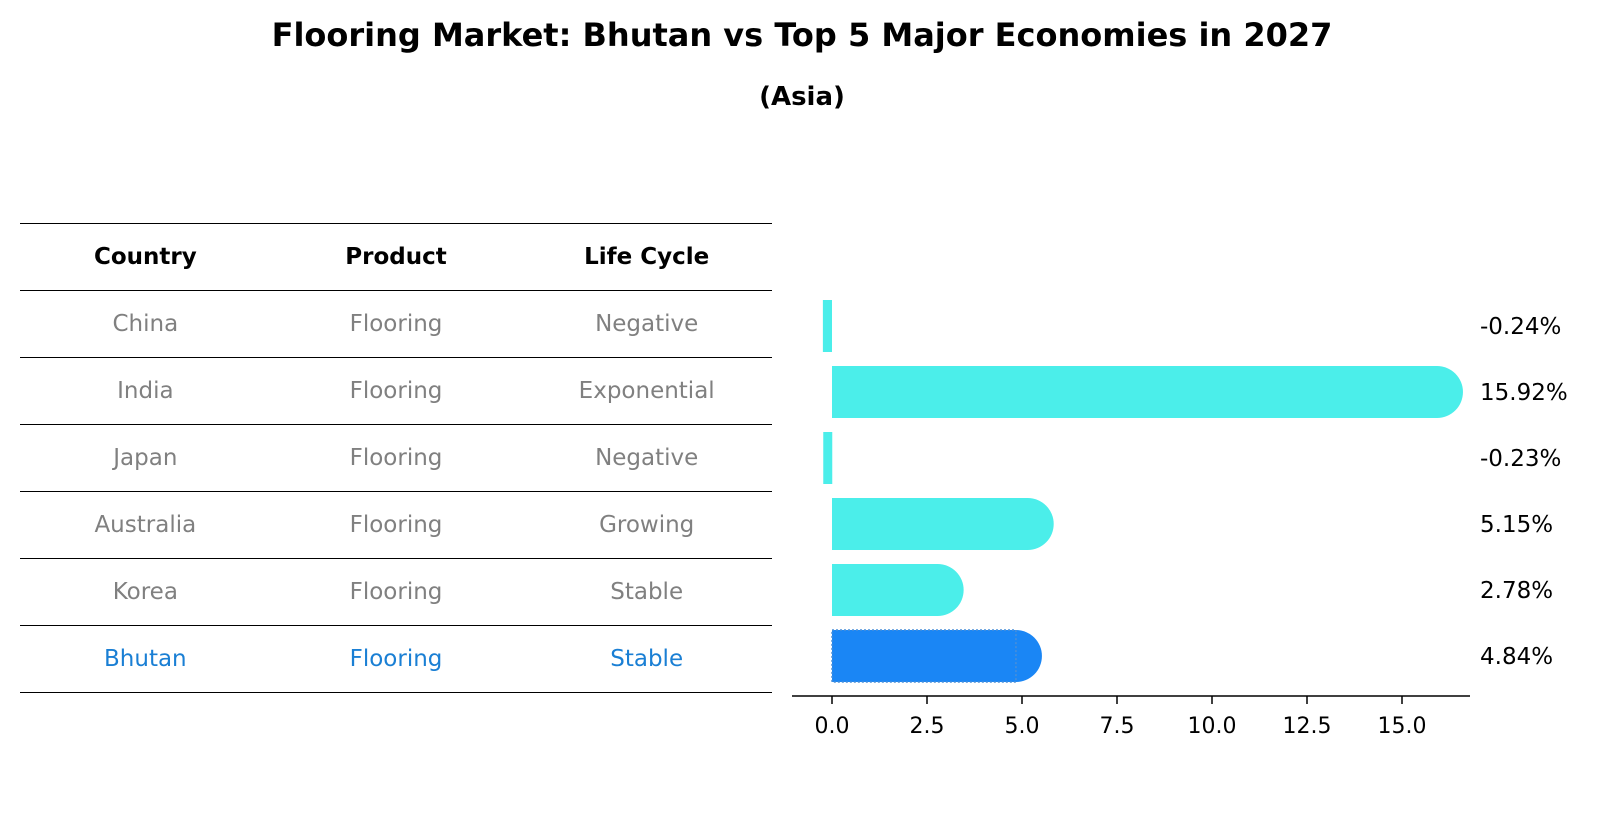  I want to click on country-cell: India, so click(145, 391).